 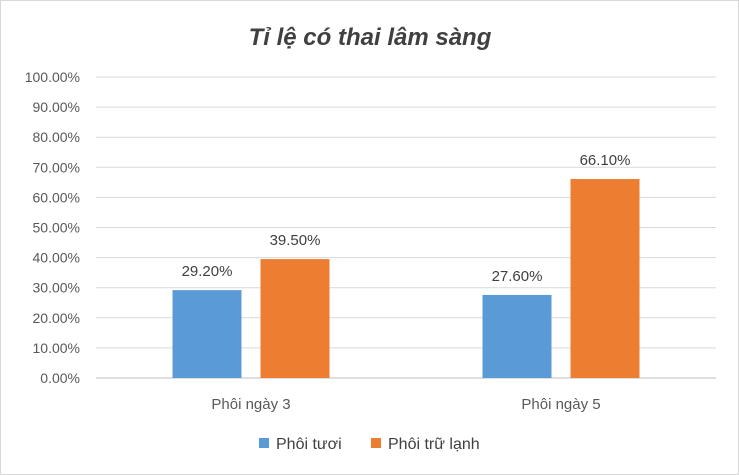 I want to click on legend-label: Phôi trữ lạnh, so click(x=434, y=444).